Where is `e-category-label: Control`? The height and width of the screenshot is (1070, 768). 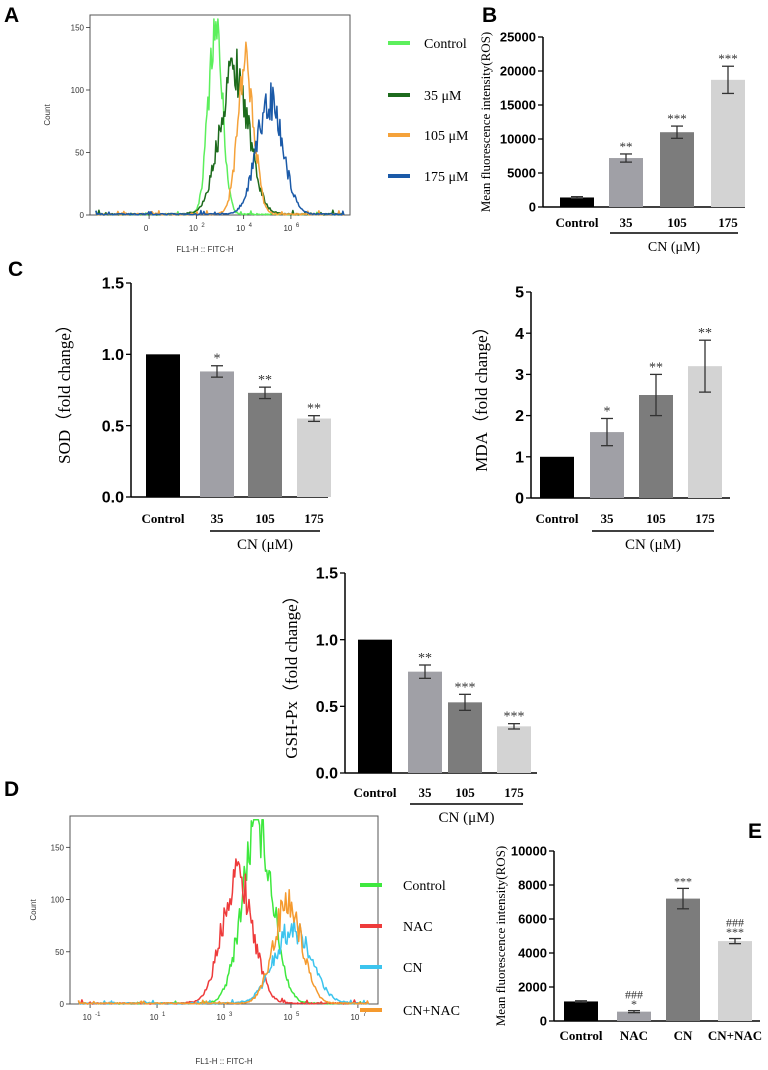
e-category-label: Control is located at coordinates (580, 1035).